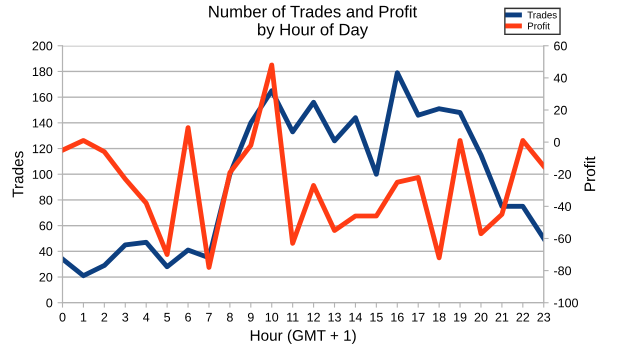 This screenshot has width=625, height=352. Describe the element at coordinates (314, 317) in the screenshot. I see `x-tick-label: 12` at that location.